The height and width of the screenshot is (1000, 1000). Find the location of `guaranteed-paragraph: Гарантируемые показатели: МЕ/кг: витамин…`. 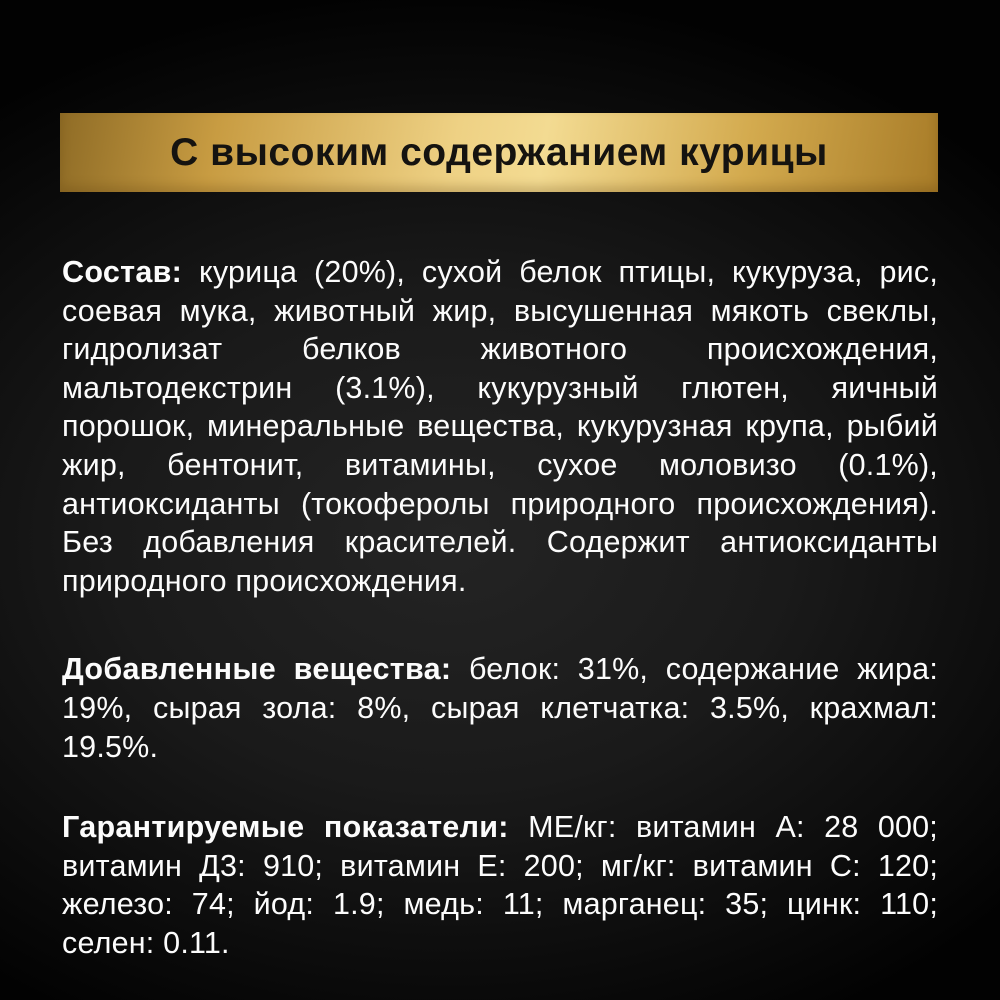

guaranteed-paragraph: Гарантируемые показатели: МЕ/кг: витамин… is located at coordinates (500, 885).